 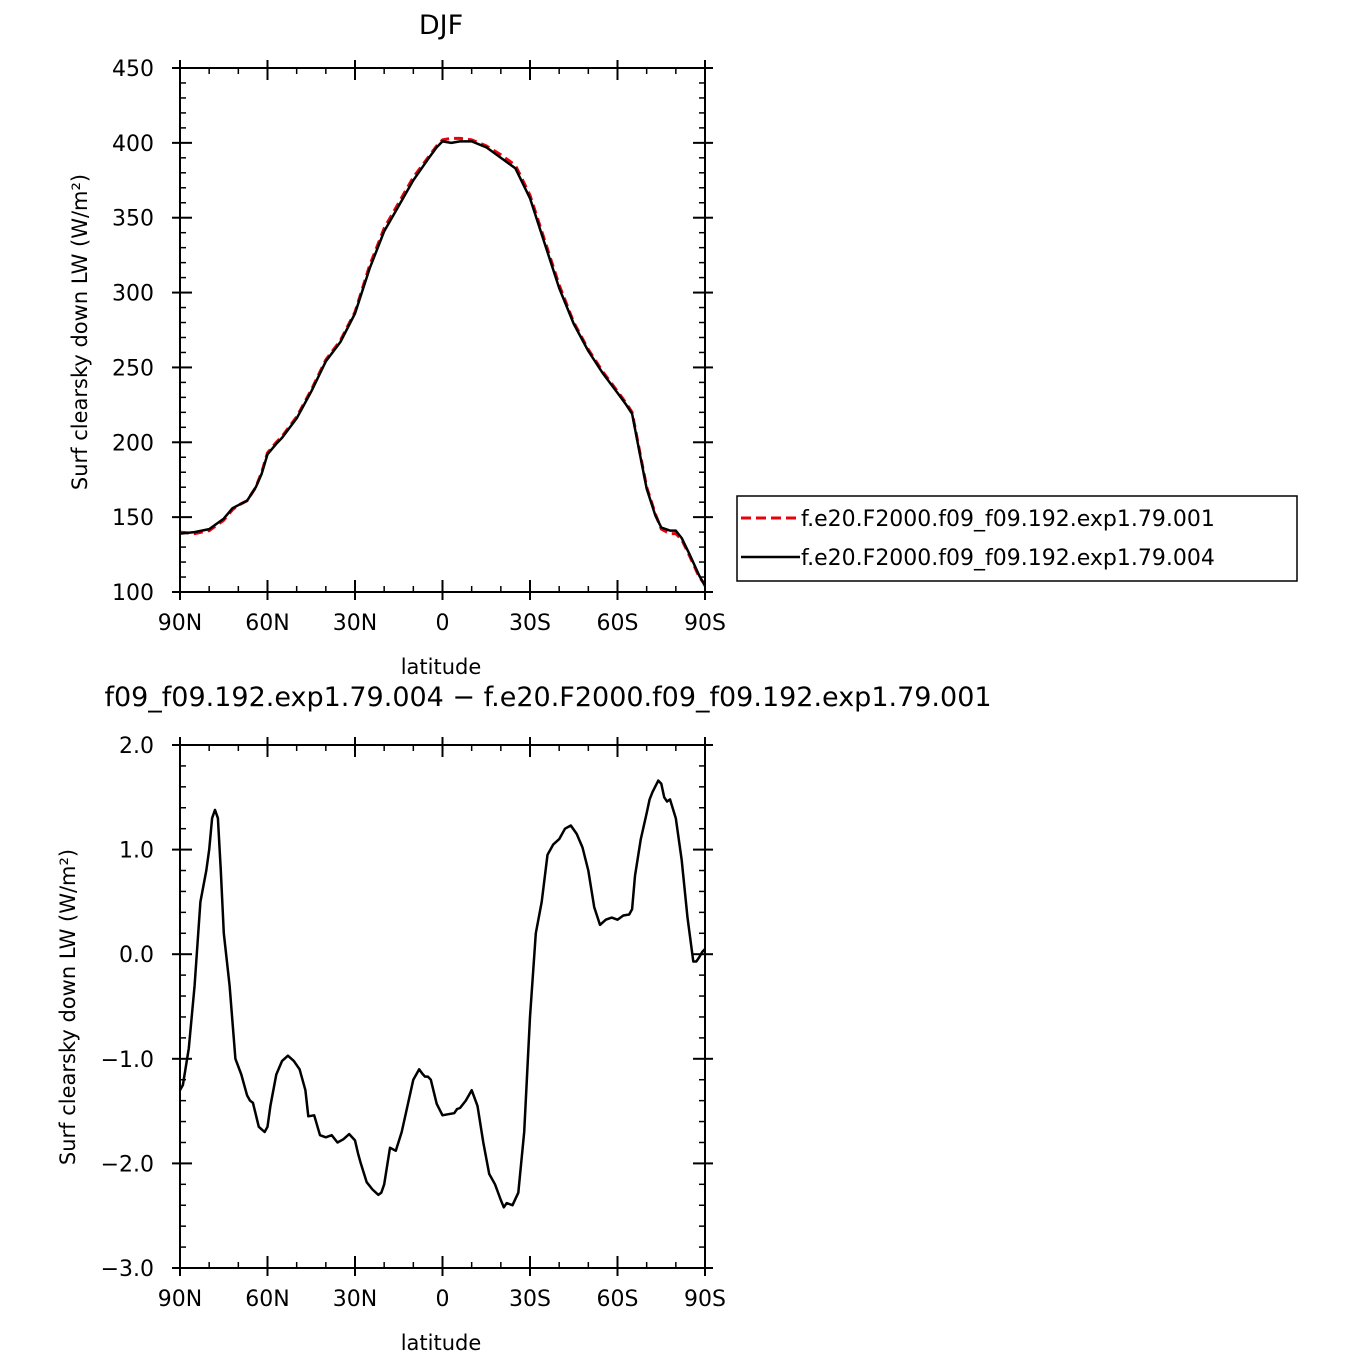 I want to click on bottom-plot-frame, so click(x=442, y=1006).